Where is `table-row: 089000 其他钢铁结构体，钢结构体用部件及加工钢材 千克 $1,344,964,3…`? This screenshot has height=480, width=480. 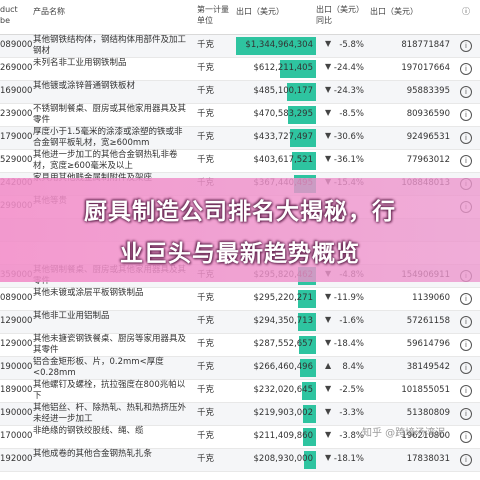
table-row: 089000 其他钢铁结构体，钢结构体用部件及加工钢材 千克 $1,344,964,3… is located at coordinates (240, 46).